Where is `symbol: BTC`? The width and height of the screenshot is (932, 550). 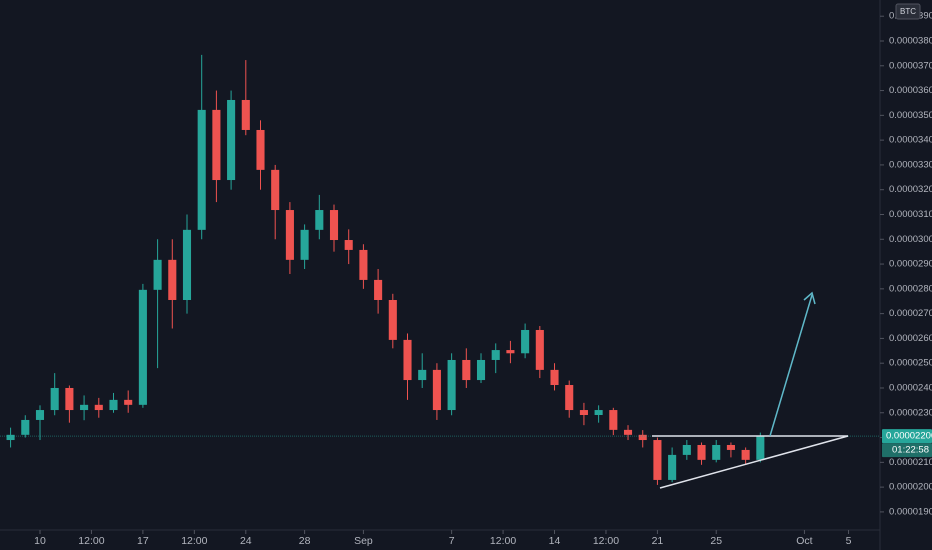
symbol: BTC is located at coordinates (908, 11).